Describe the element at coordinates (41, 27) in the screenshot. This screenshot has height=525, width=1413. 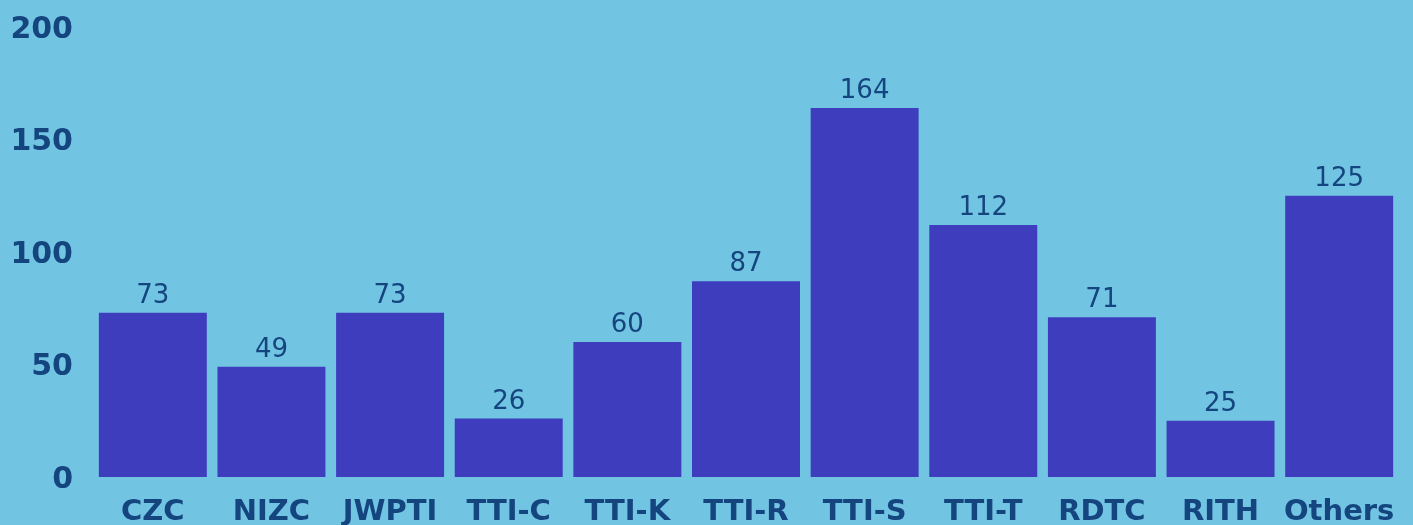
I see `y-tick-label: 200` at that location.